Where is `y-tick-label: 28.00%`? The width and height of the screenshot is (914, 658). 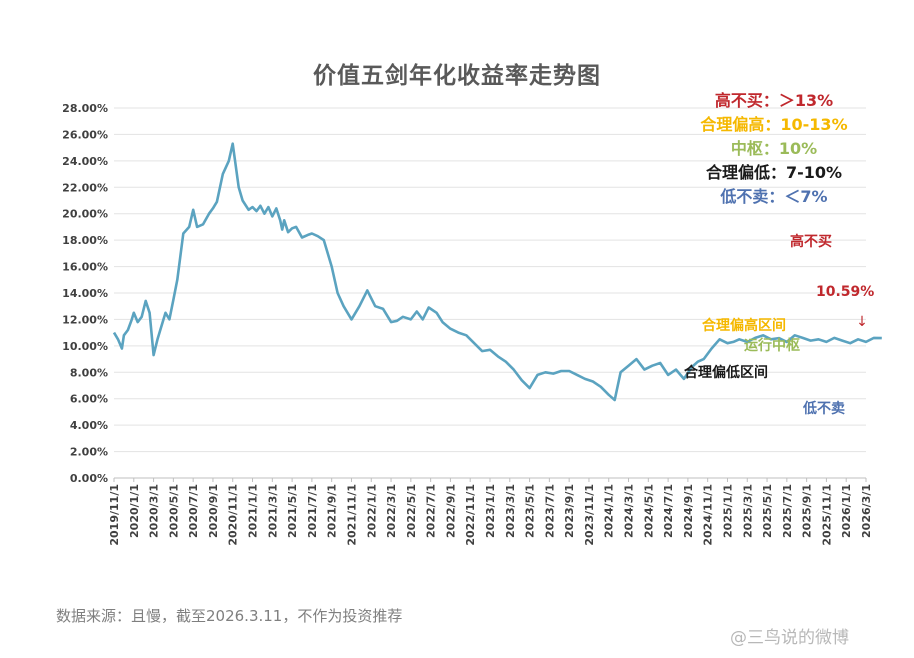
y-tick-label: 28.00% is located at coordinates (85, 108).